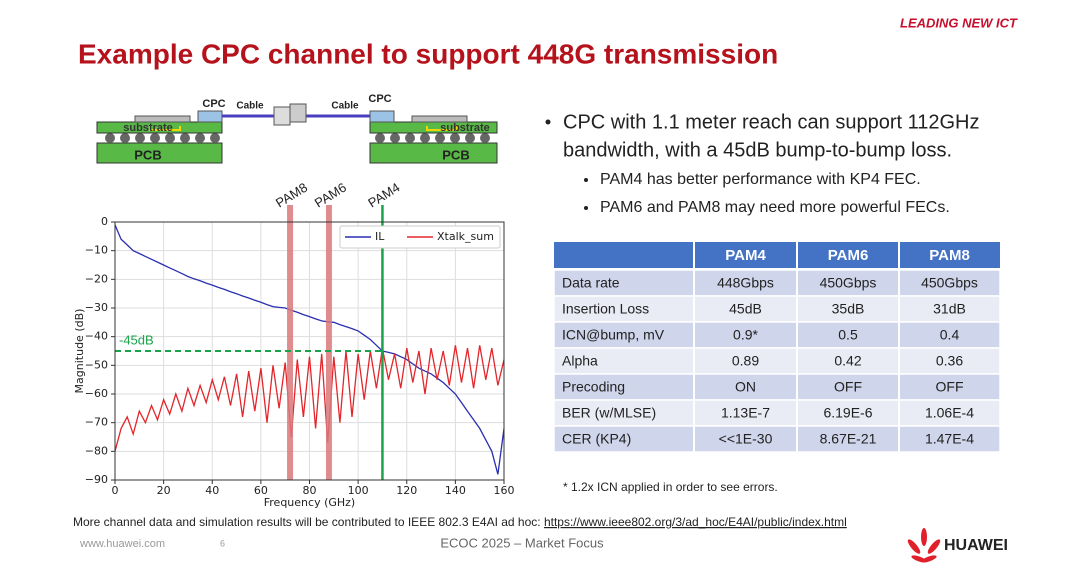 Image resolution: width=1080 pixels, height=568 pixels. Describe the element at coordinates (745, 413) in the screenshot. I see `table-cell: 1.13E-7` at that location.